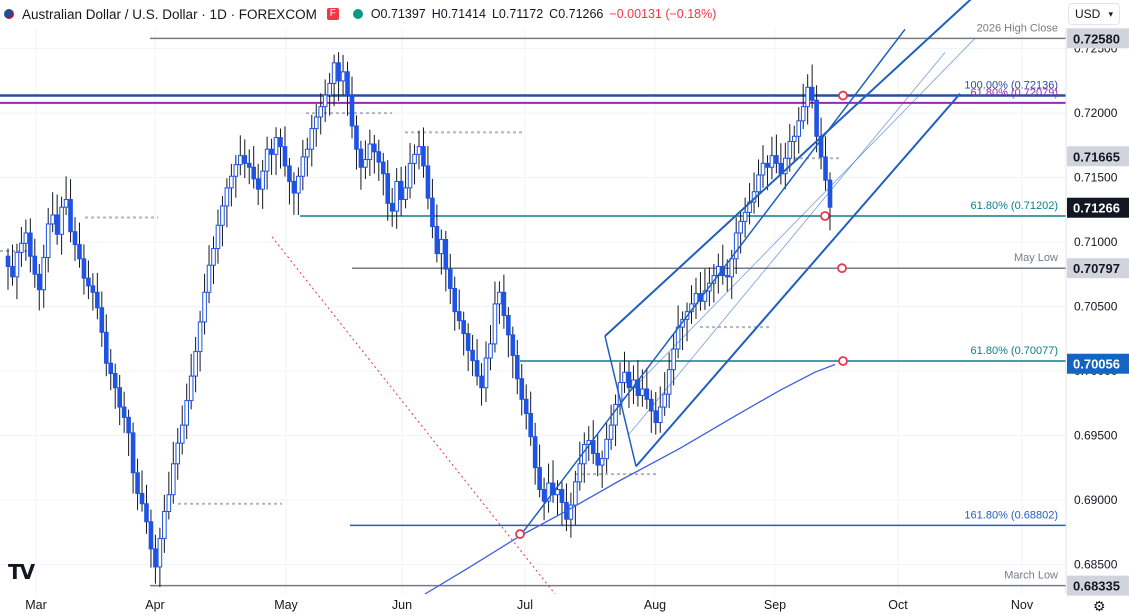  What do you see at coordinates (1099, 606) in the screenshot?
I see `gear-icon: ⚙` at bounding box center [1099, 606].